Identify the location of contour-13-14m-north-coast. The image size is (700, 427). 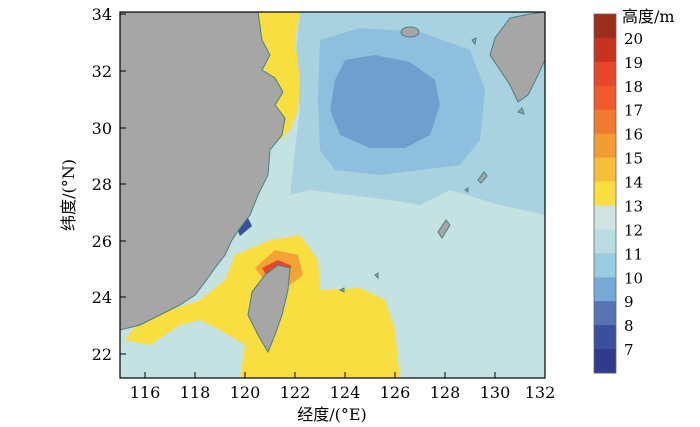
(279, 76).